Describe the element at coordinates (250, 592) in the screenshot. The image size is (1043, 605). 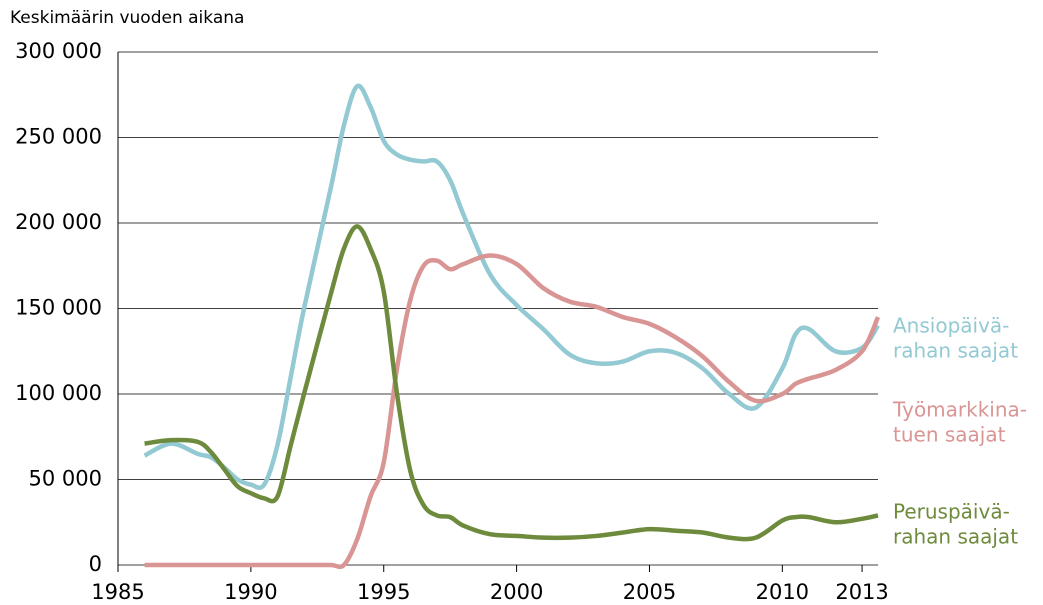
I see `x-tick-label: 1990` at that location.